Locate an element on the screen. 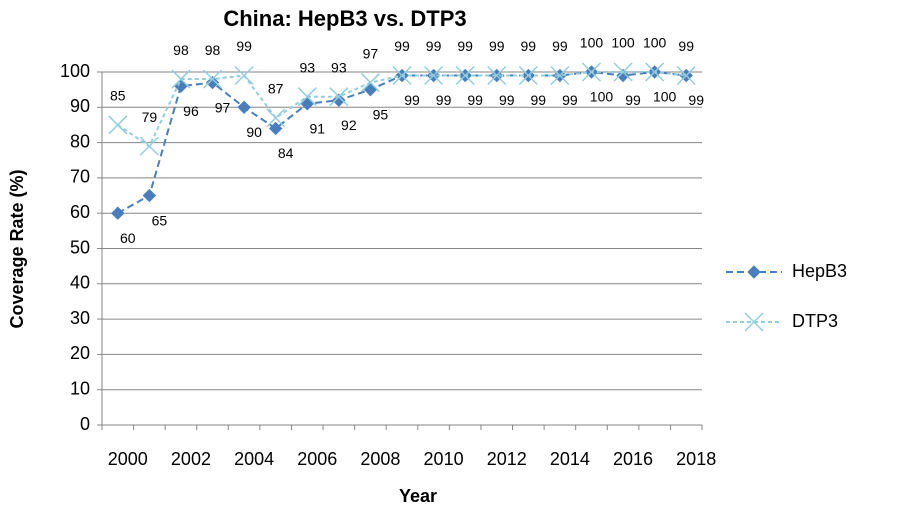 The image size is (902, 508). legend-label: HepB3 is located at coordinates (819, 271).